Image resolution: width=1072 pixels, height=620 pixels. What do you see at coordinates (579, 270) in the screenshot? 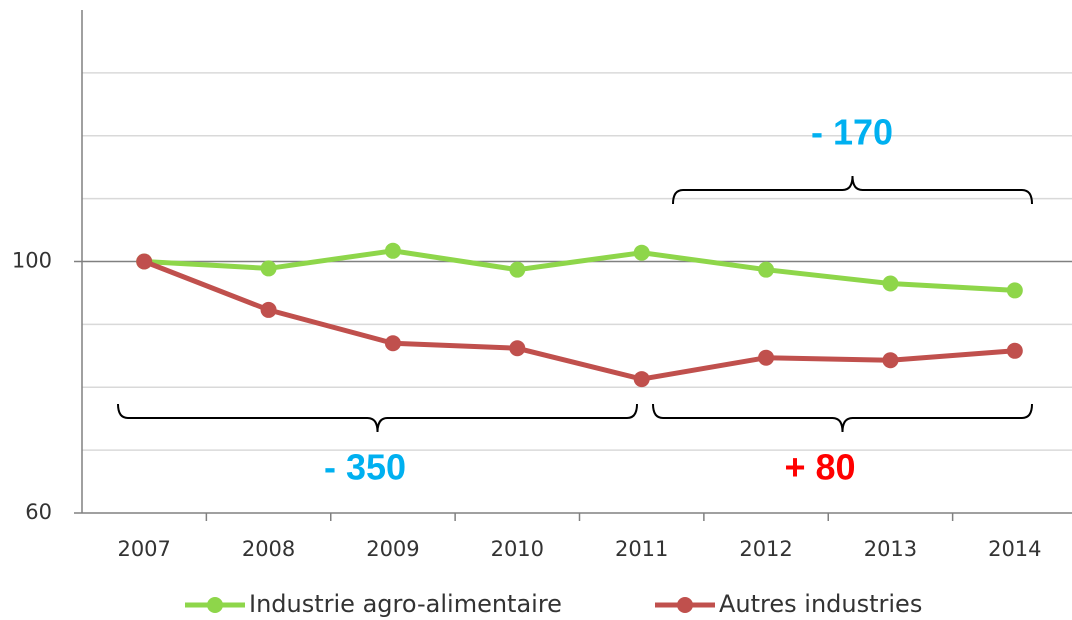
I see `series-line` at bounding box center [579, 270].